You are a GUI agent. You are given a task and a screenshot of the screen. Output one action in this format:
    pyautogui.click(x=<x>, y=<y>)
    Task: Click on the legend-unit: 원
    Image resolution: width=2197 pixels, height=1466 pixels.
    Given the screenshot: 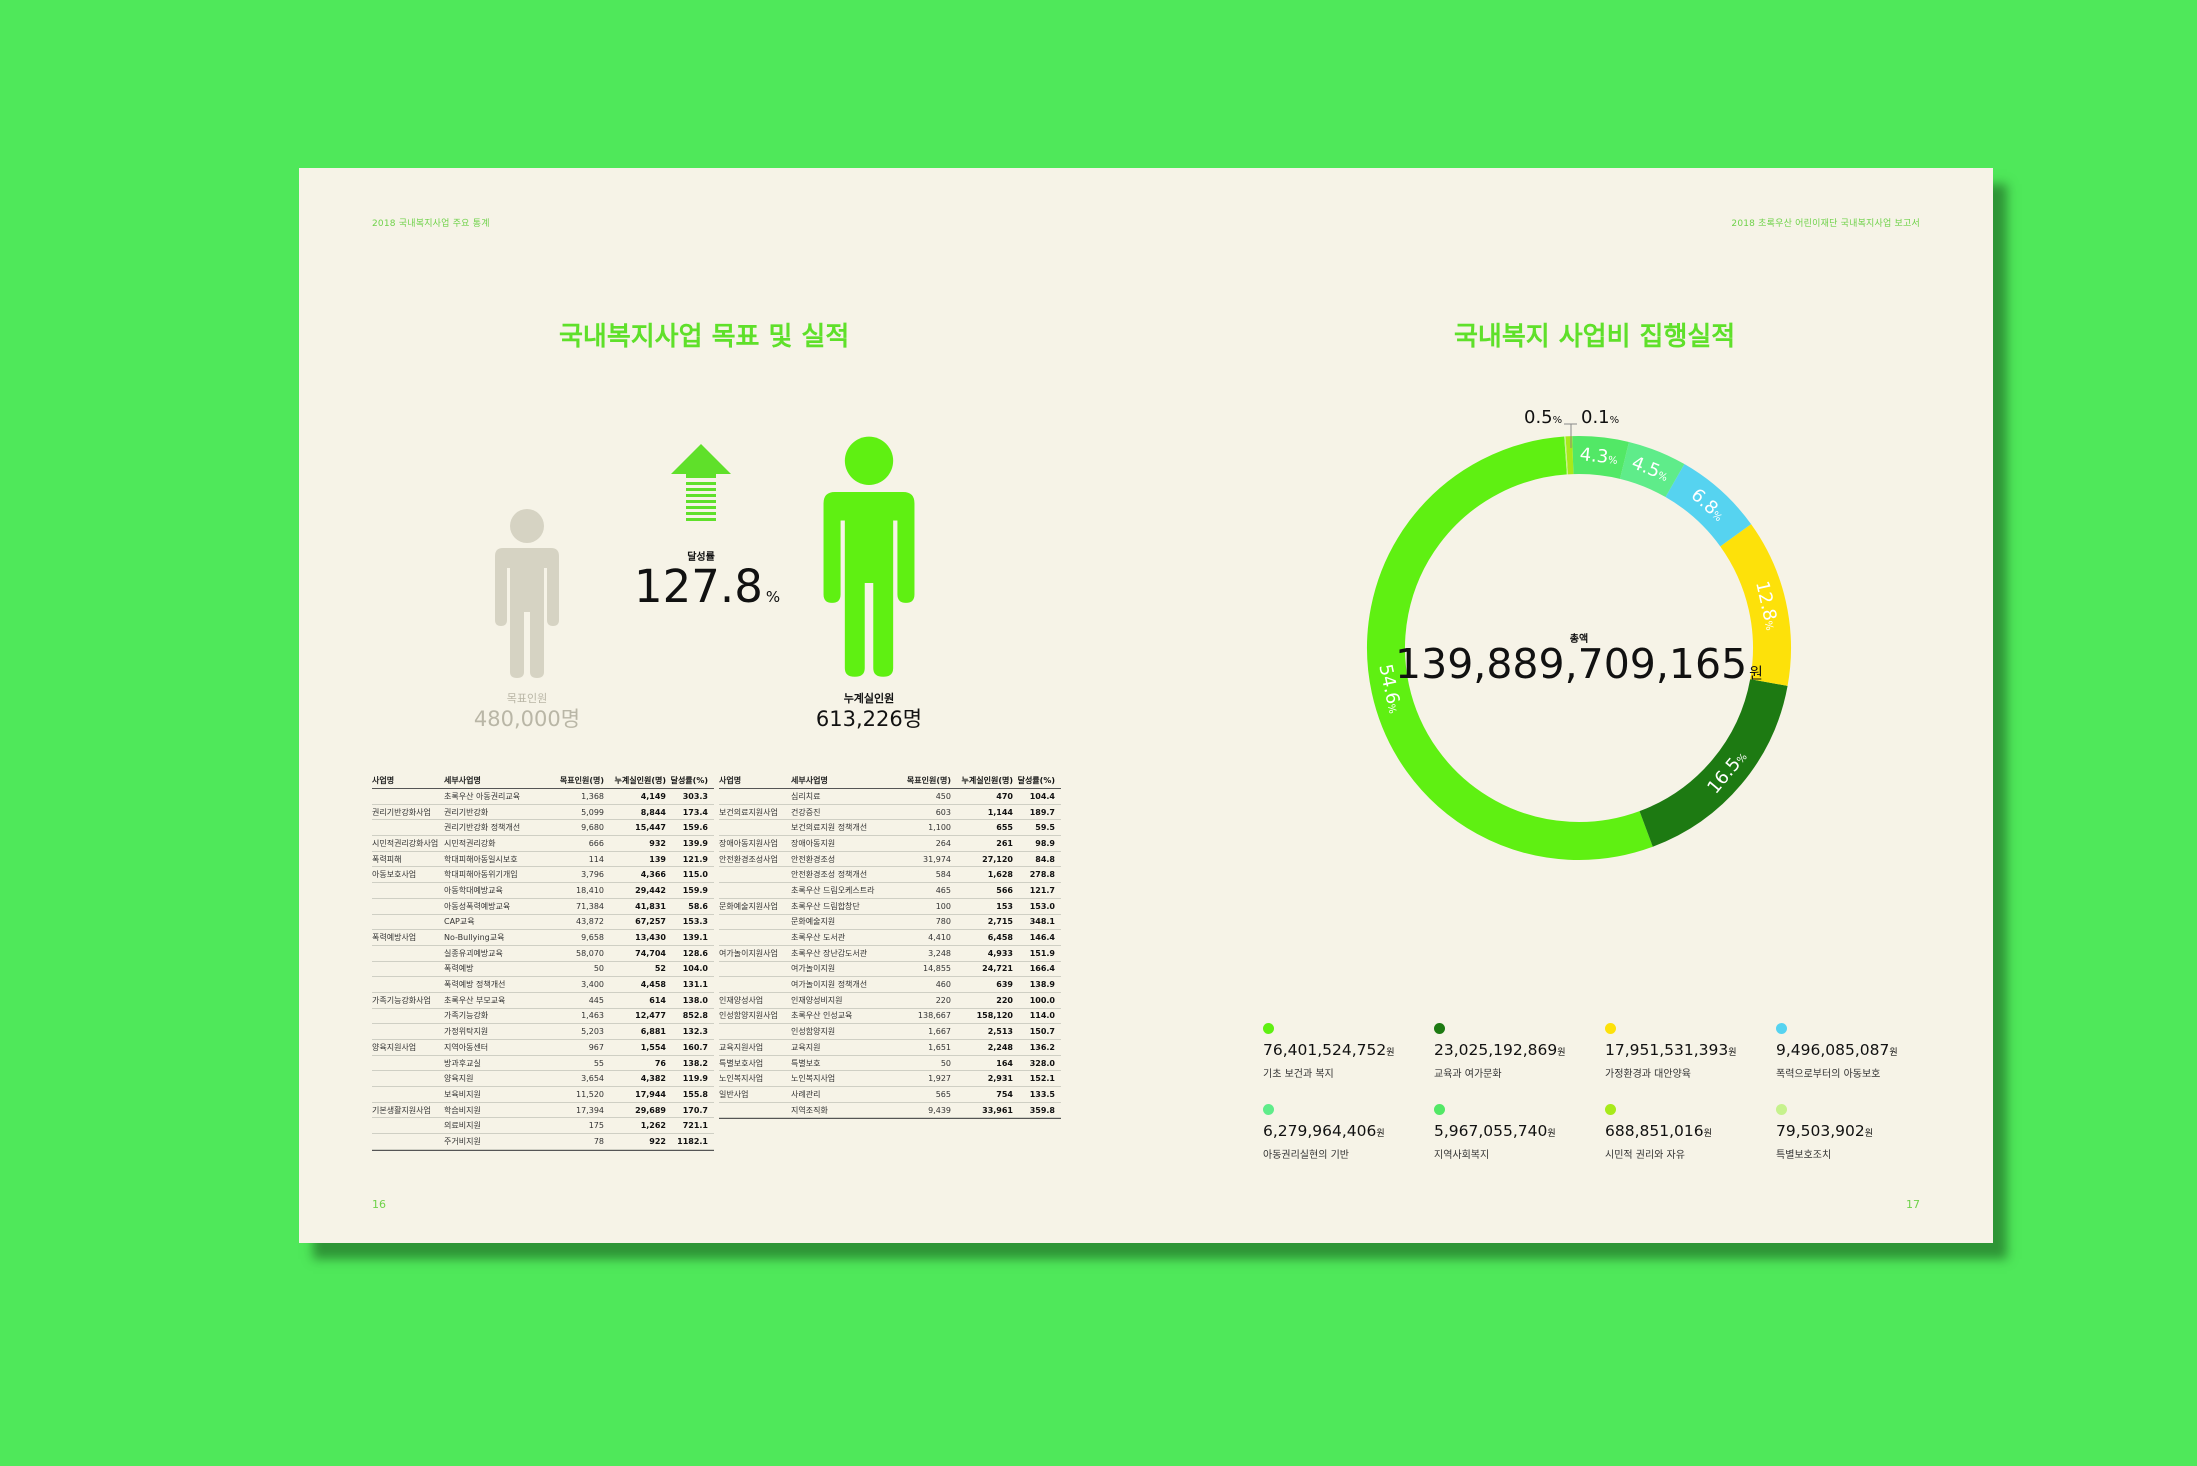 What is the action you would take?
    pyautogui.click(x=1732, y=1053)
    